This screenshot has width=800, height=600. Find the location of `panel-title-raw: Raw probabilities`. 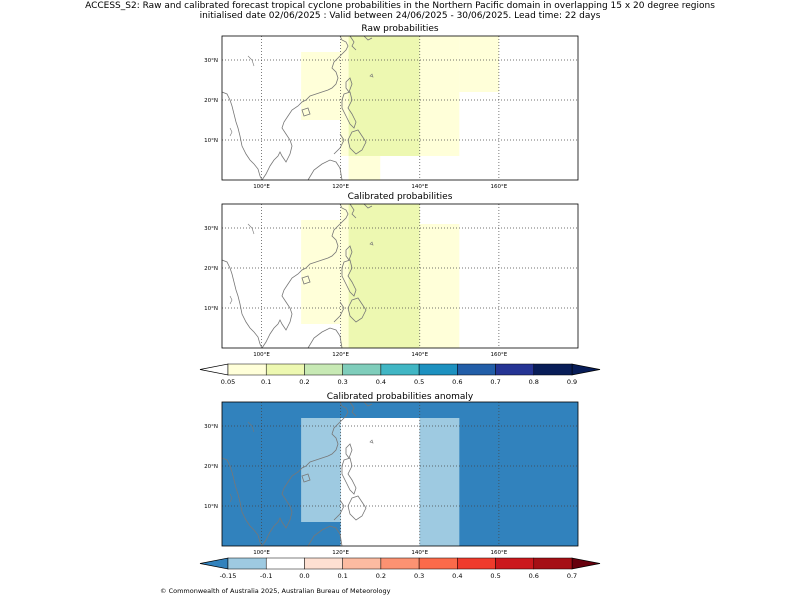

panel-title-raw: Raw probabilities is located at coordinates (400, 29).